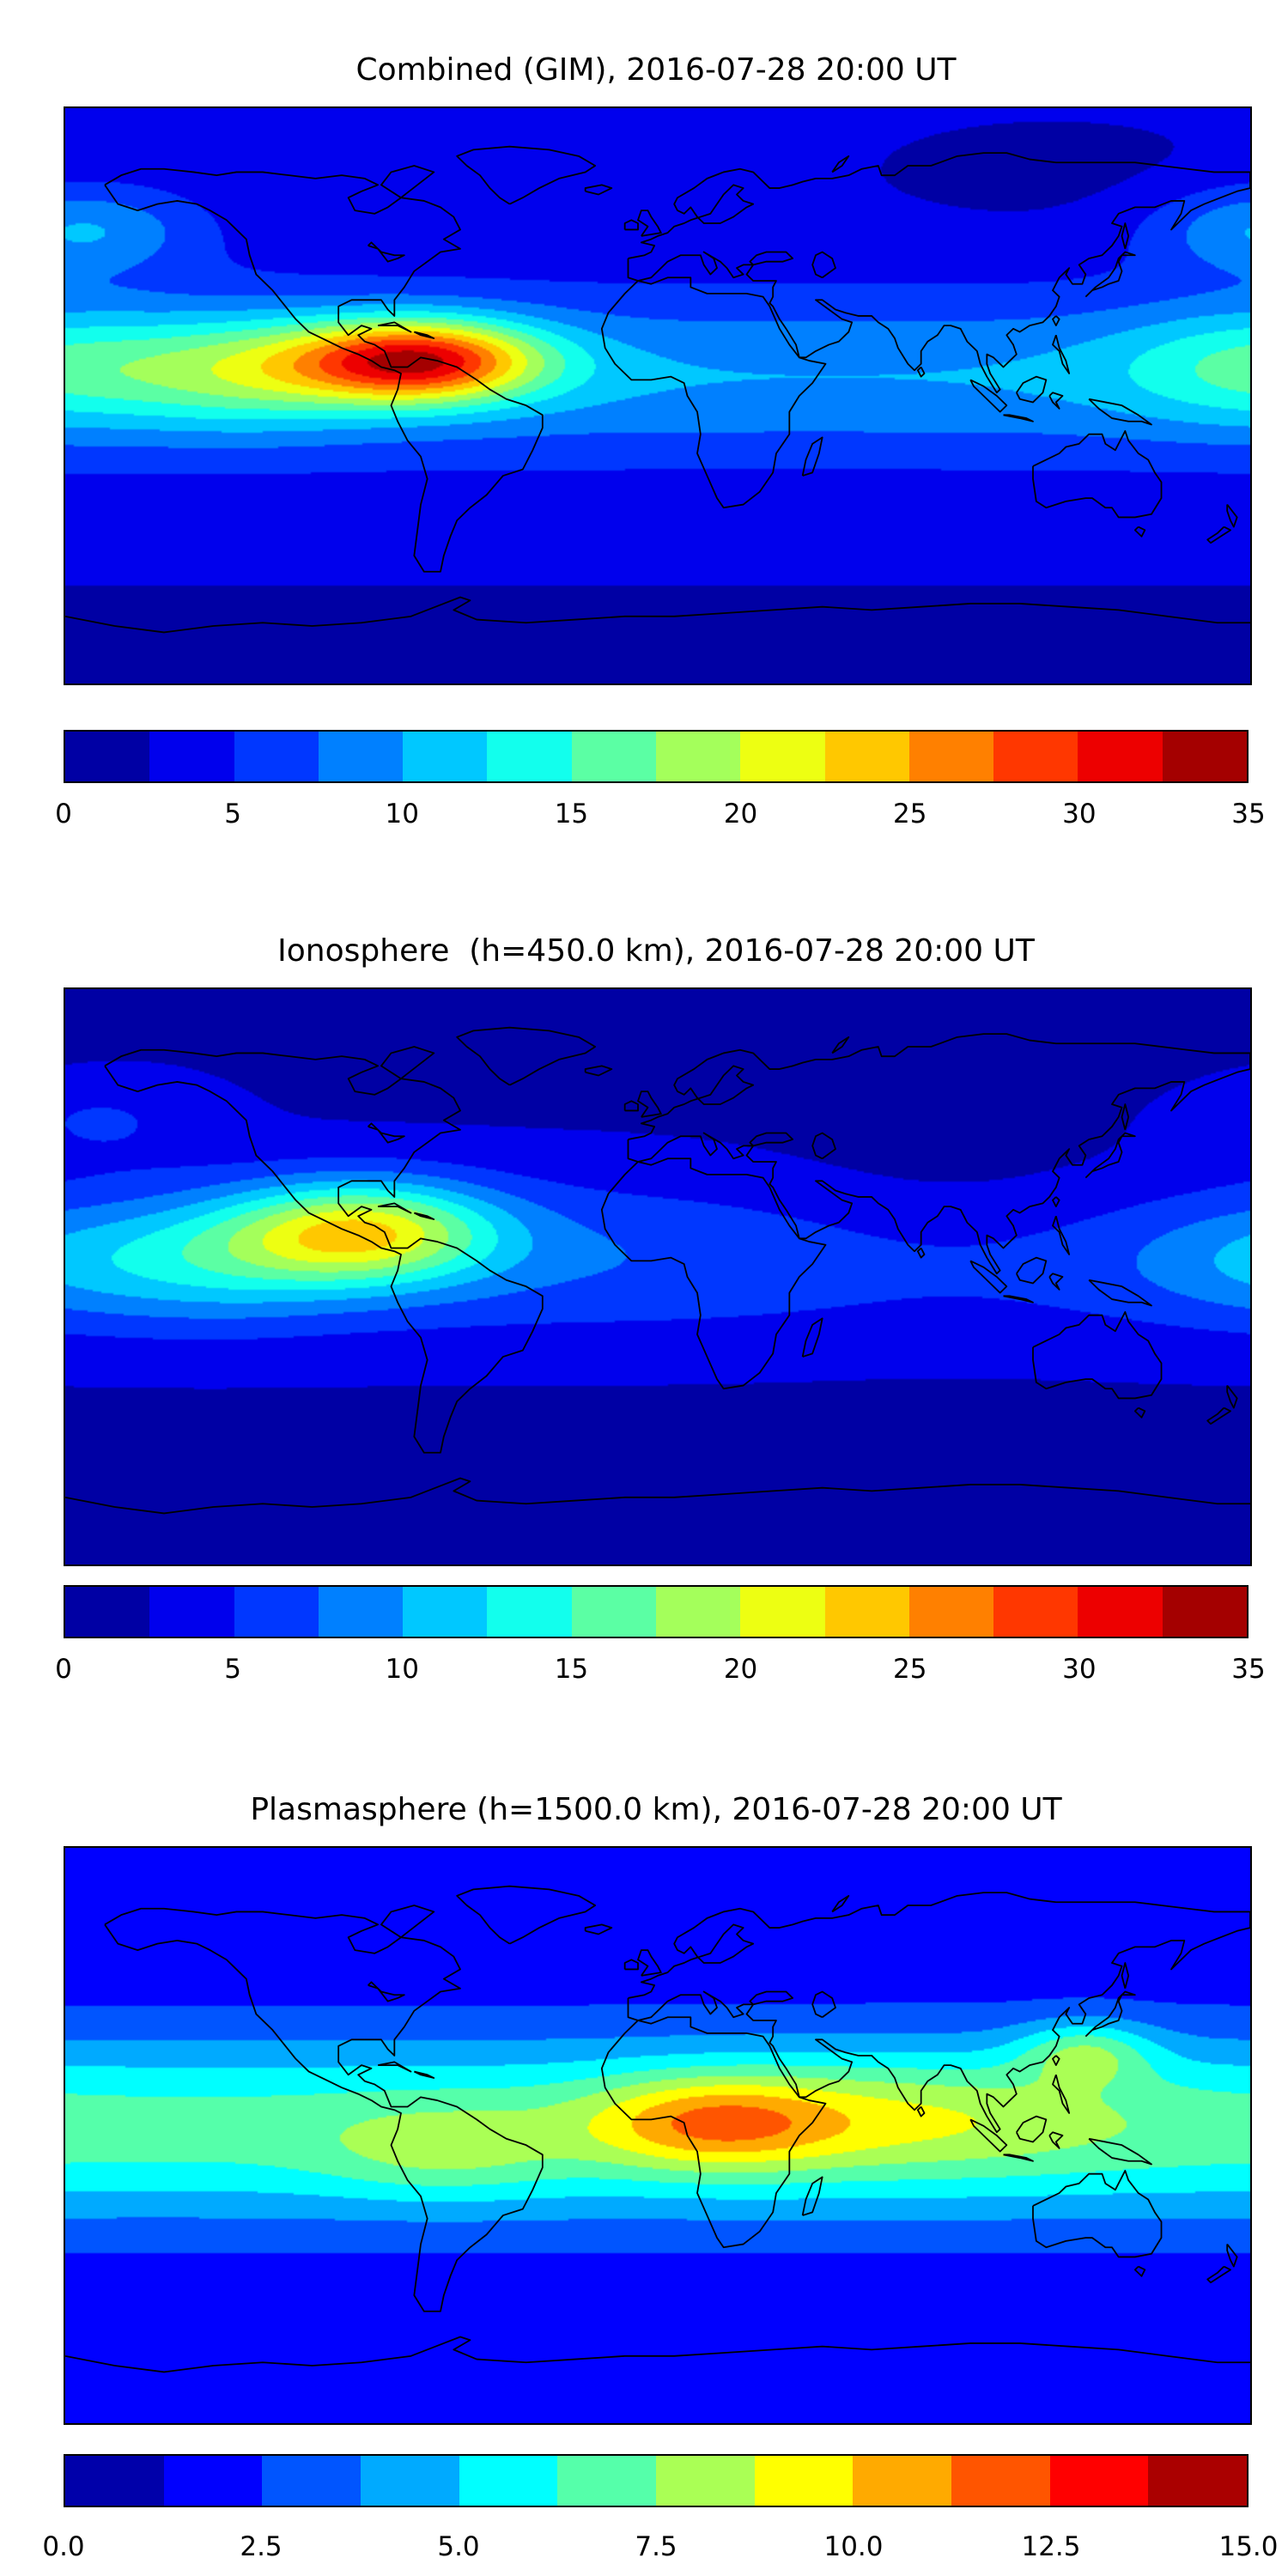 The image size is (1288, 2576). Describe the element at coordinates (64, 814) in the screenshot. I see `colorbar-tick-label: 0` at that location.